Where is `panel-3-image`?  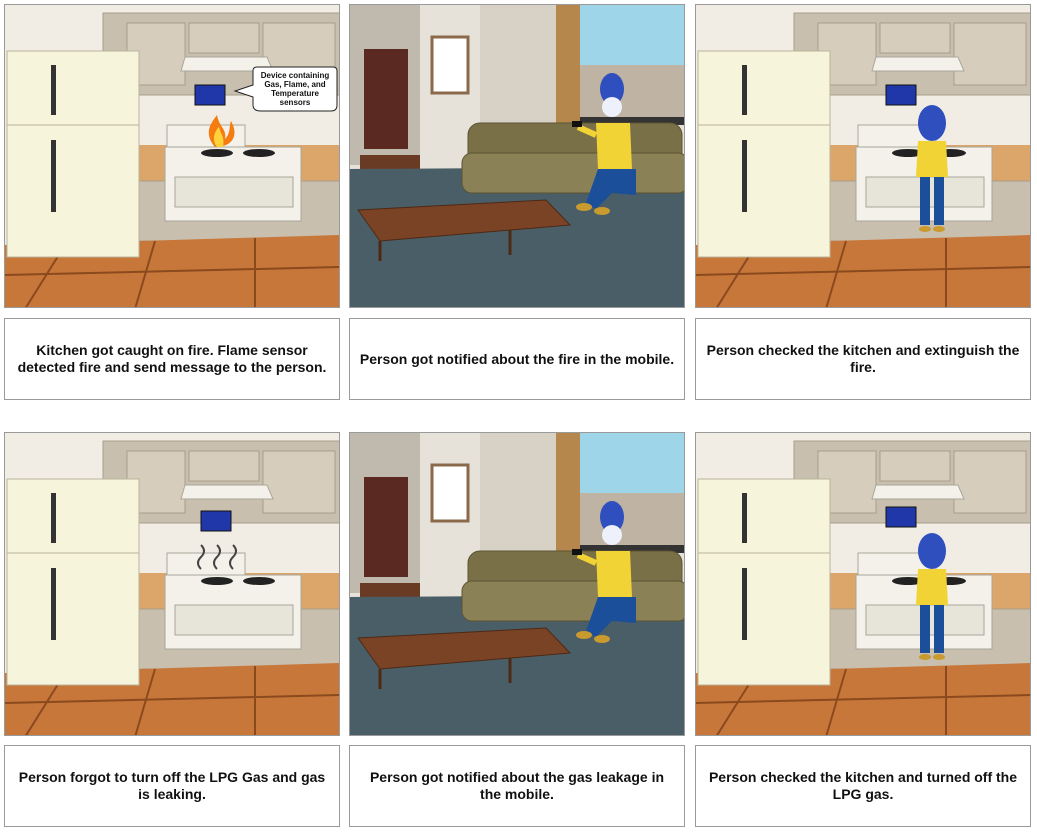 panel-3-image is located at coordinates (863, 156).